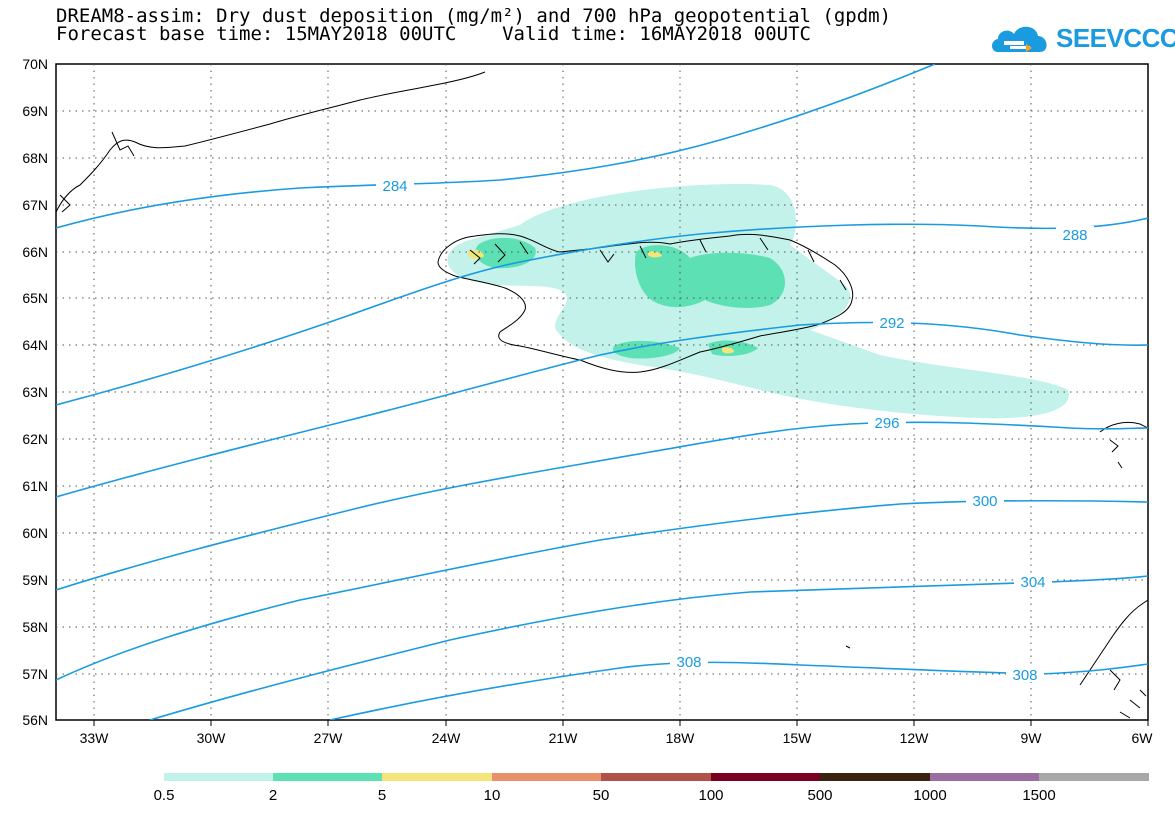  I want to click on lon-label-15w: 15W, so click(797, 738).